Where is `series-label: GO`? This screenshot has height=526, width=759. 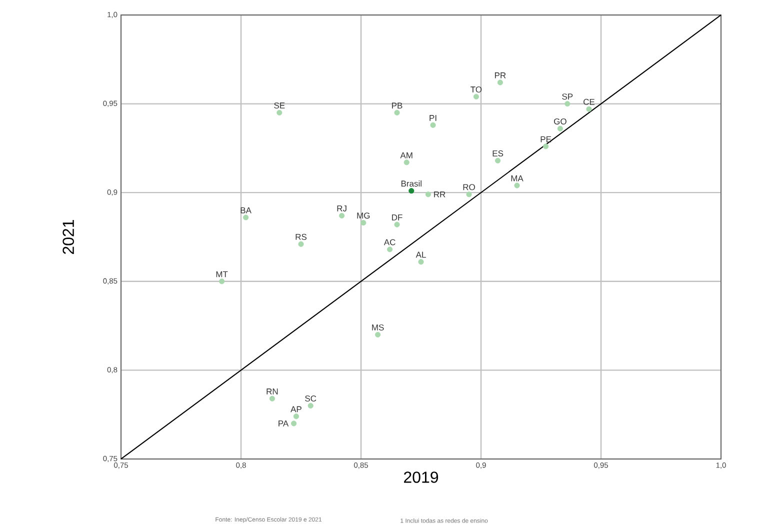 series-label: GO is located at coordinates (560, 121).